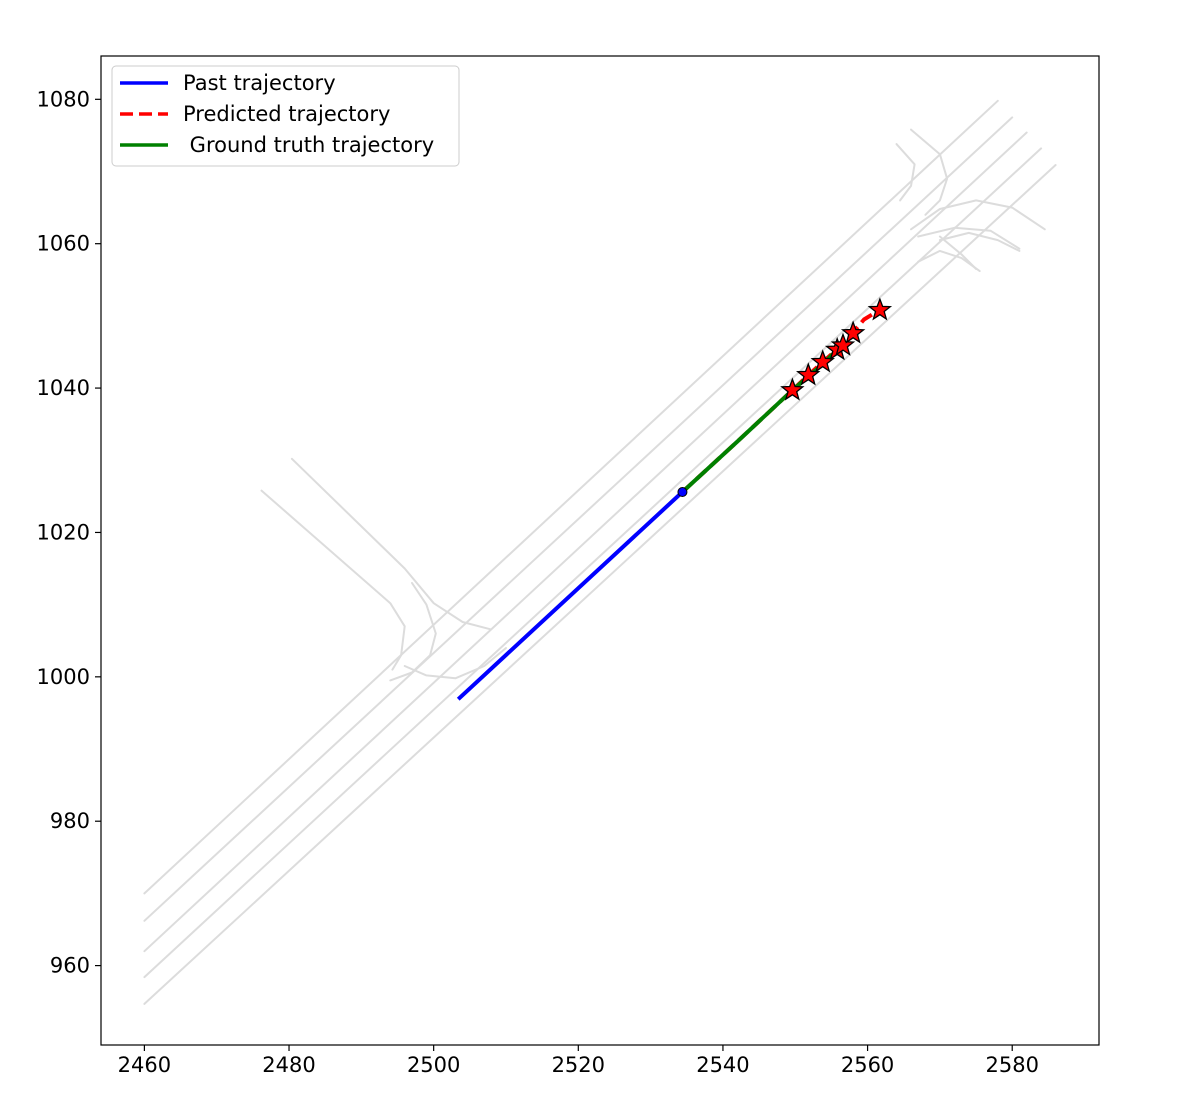  I want to click on y-tick-label: 1040, so click(63, 388).